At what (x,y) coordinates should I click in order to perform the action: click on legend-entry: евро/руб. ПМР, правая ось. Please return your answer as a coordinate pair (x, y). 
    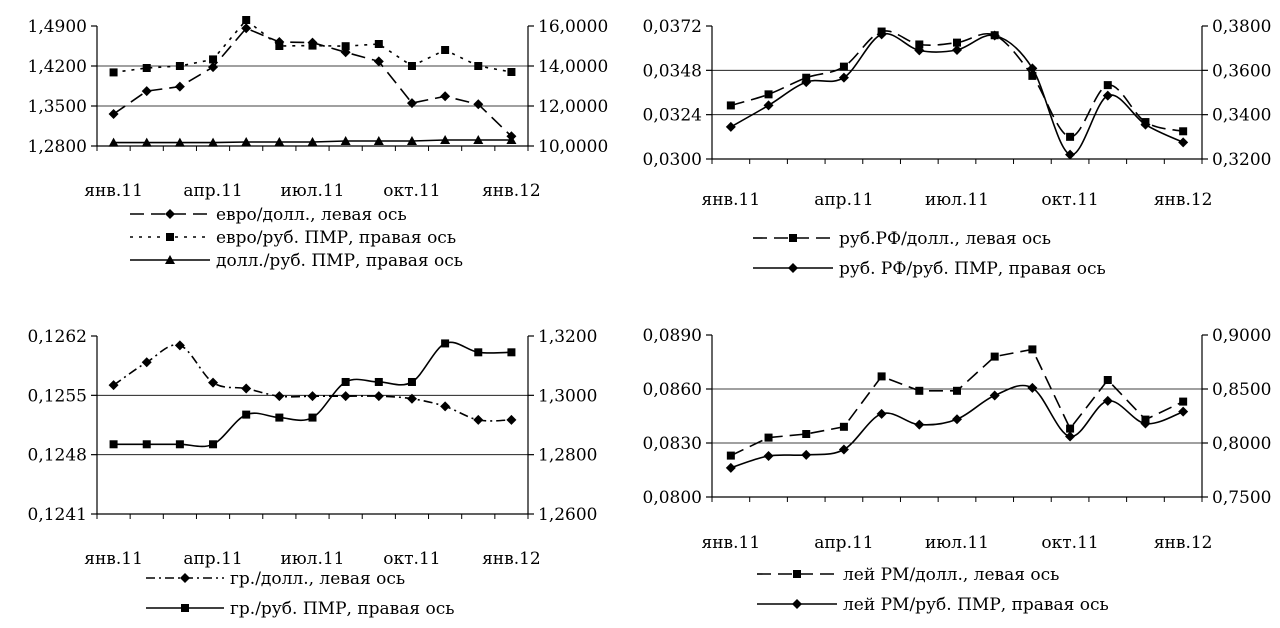
    Looking at the image, I should click on (293, 238).